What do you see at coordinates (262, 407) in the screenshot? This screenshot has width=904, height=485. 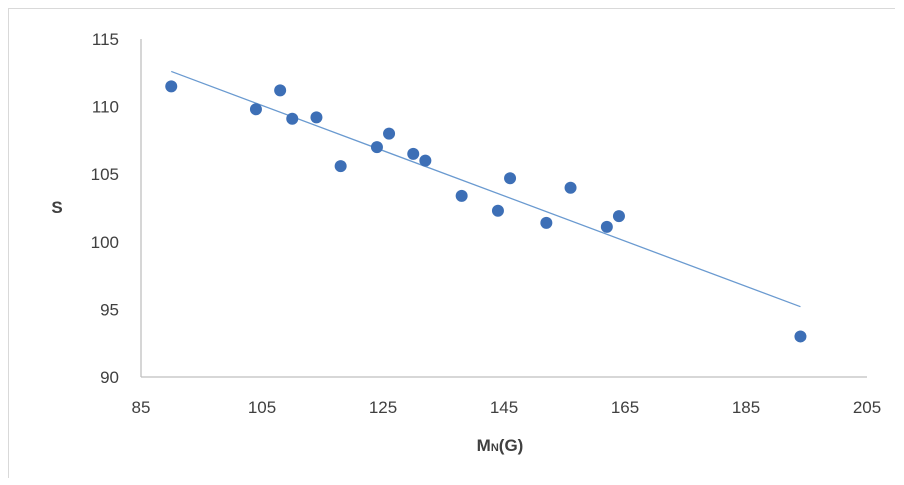 I see `x-tick-label: 105` at bounding box center [262, 407].